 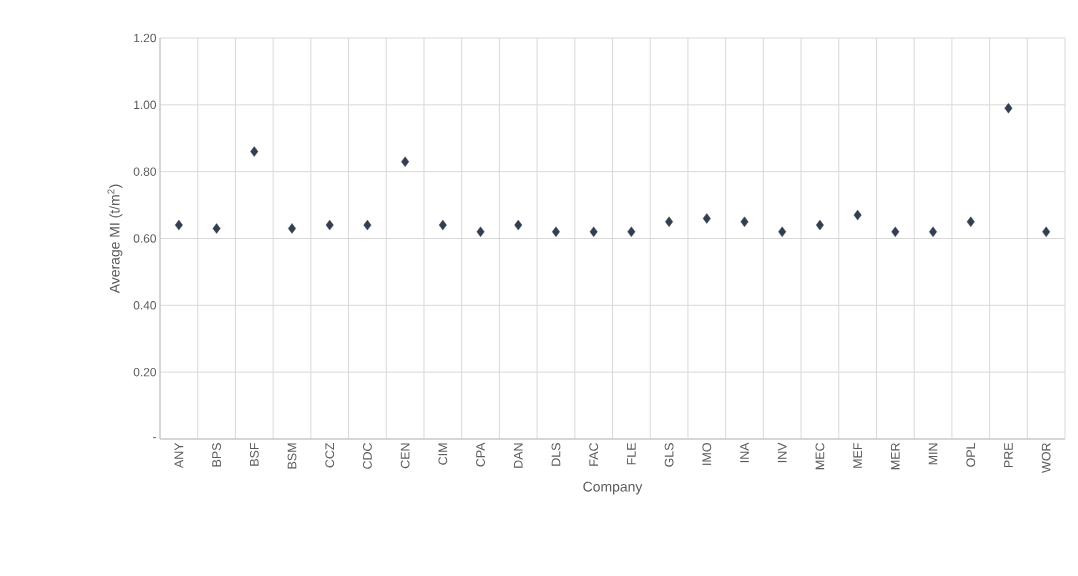 I want to click on x-tick-label: MIN, so click(x=933, y=454).